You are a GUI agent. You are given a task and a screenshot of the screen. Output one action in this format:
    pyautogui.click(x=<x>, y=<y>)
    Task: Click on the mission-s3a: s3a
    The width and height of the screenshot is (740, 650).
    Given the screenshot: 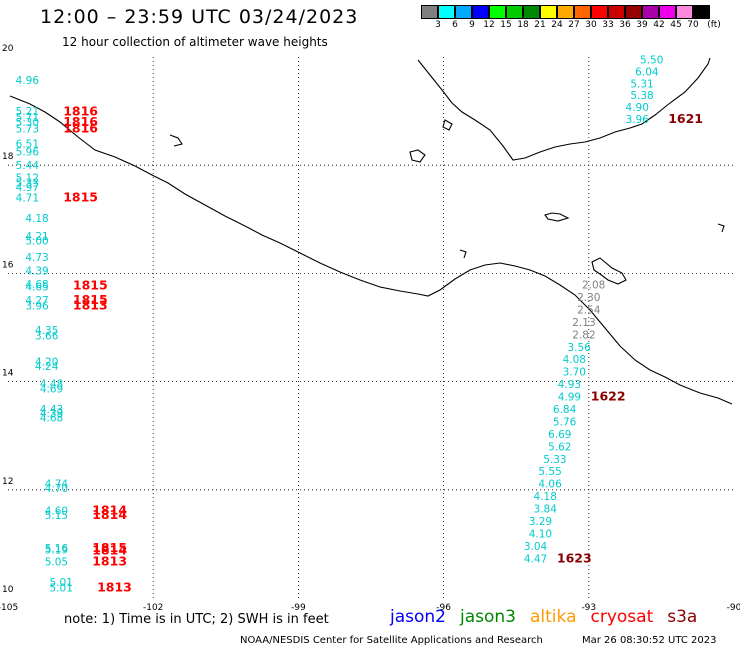 What is the action you would take?
    pyautogui.click(x=682, y=617)
    